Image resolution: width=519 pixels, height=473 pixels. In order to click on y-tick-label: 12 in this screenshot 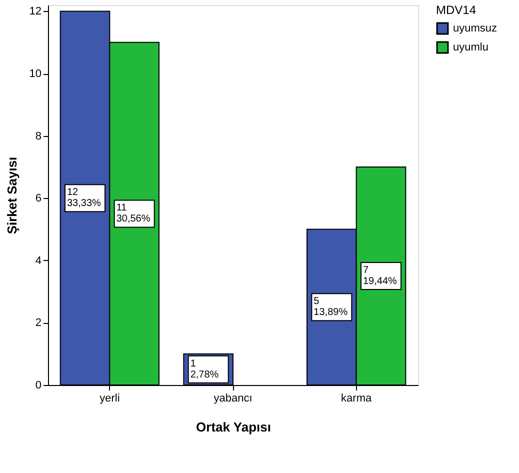, I will do `click(35, 12)`.